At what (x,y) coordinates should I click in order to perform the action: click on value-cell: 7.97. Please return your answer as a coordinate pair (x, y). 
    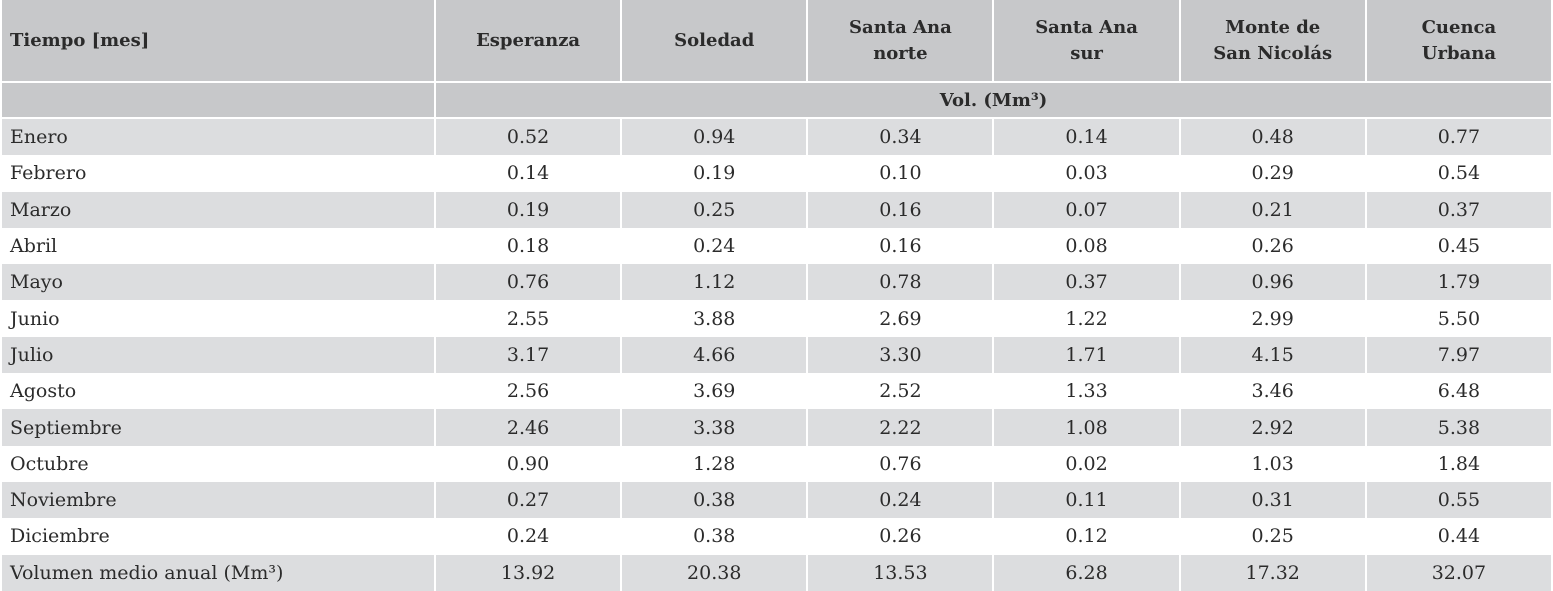
    Looking at the image, I should click on (1458, 355).